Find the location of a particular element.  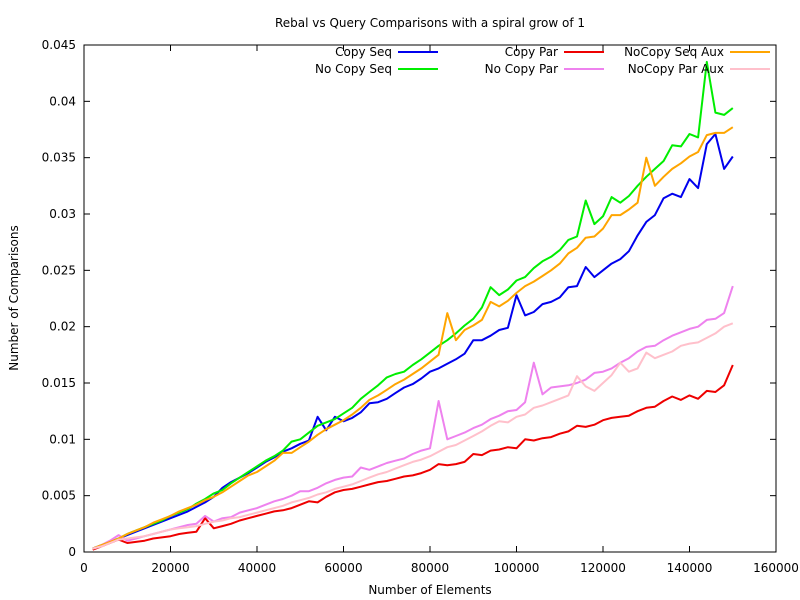

y-tick-label: 0.035 is located at coordinates (59, 158).